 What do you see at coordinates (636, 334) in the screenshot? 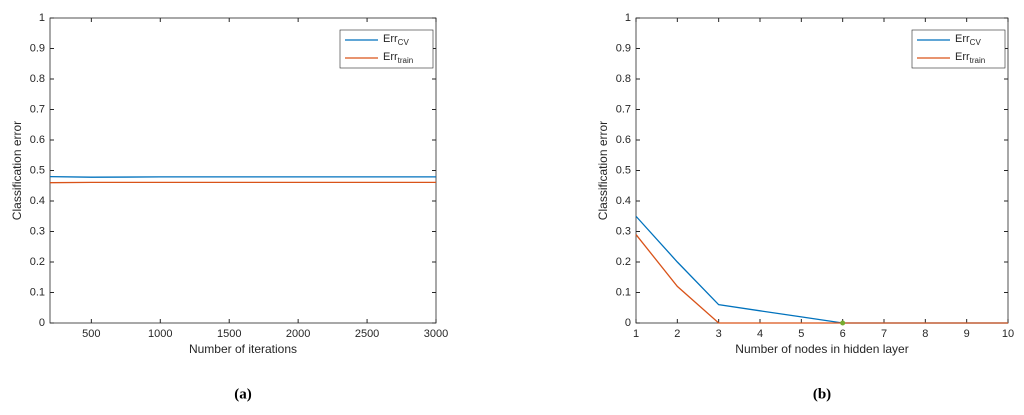
I see `x-tick-label: 1` at bounding box center [636, 334].